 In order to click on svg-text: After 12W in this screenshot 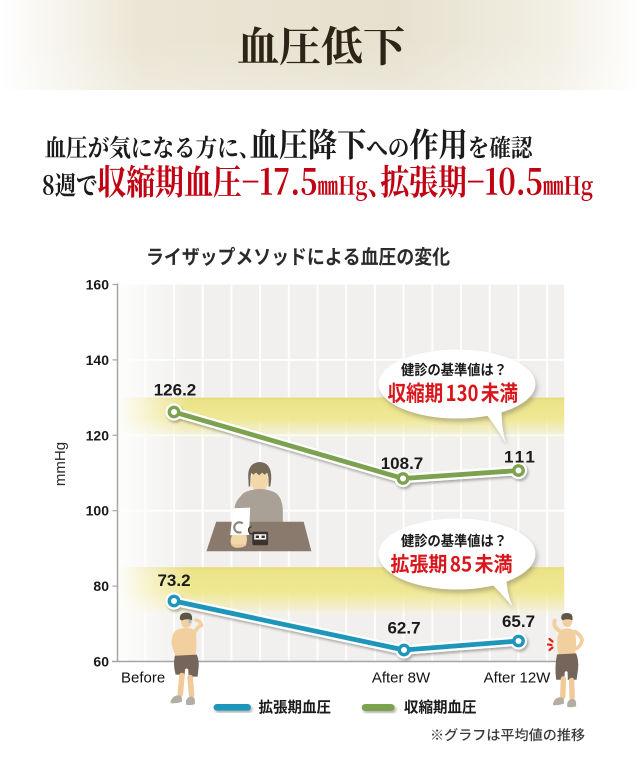, I will do `click(518, 678)`.